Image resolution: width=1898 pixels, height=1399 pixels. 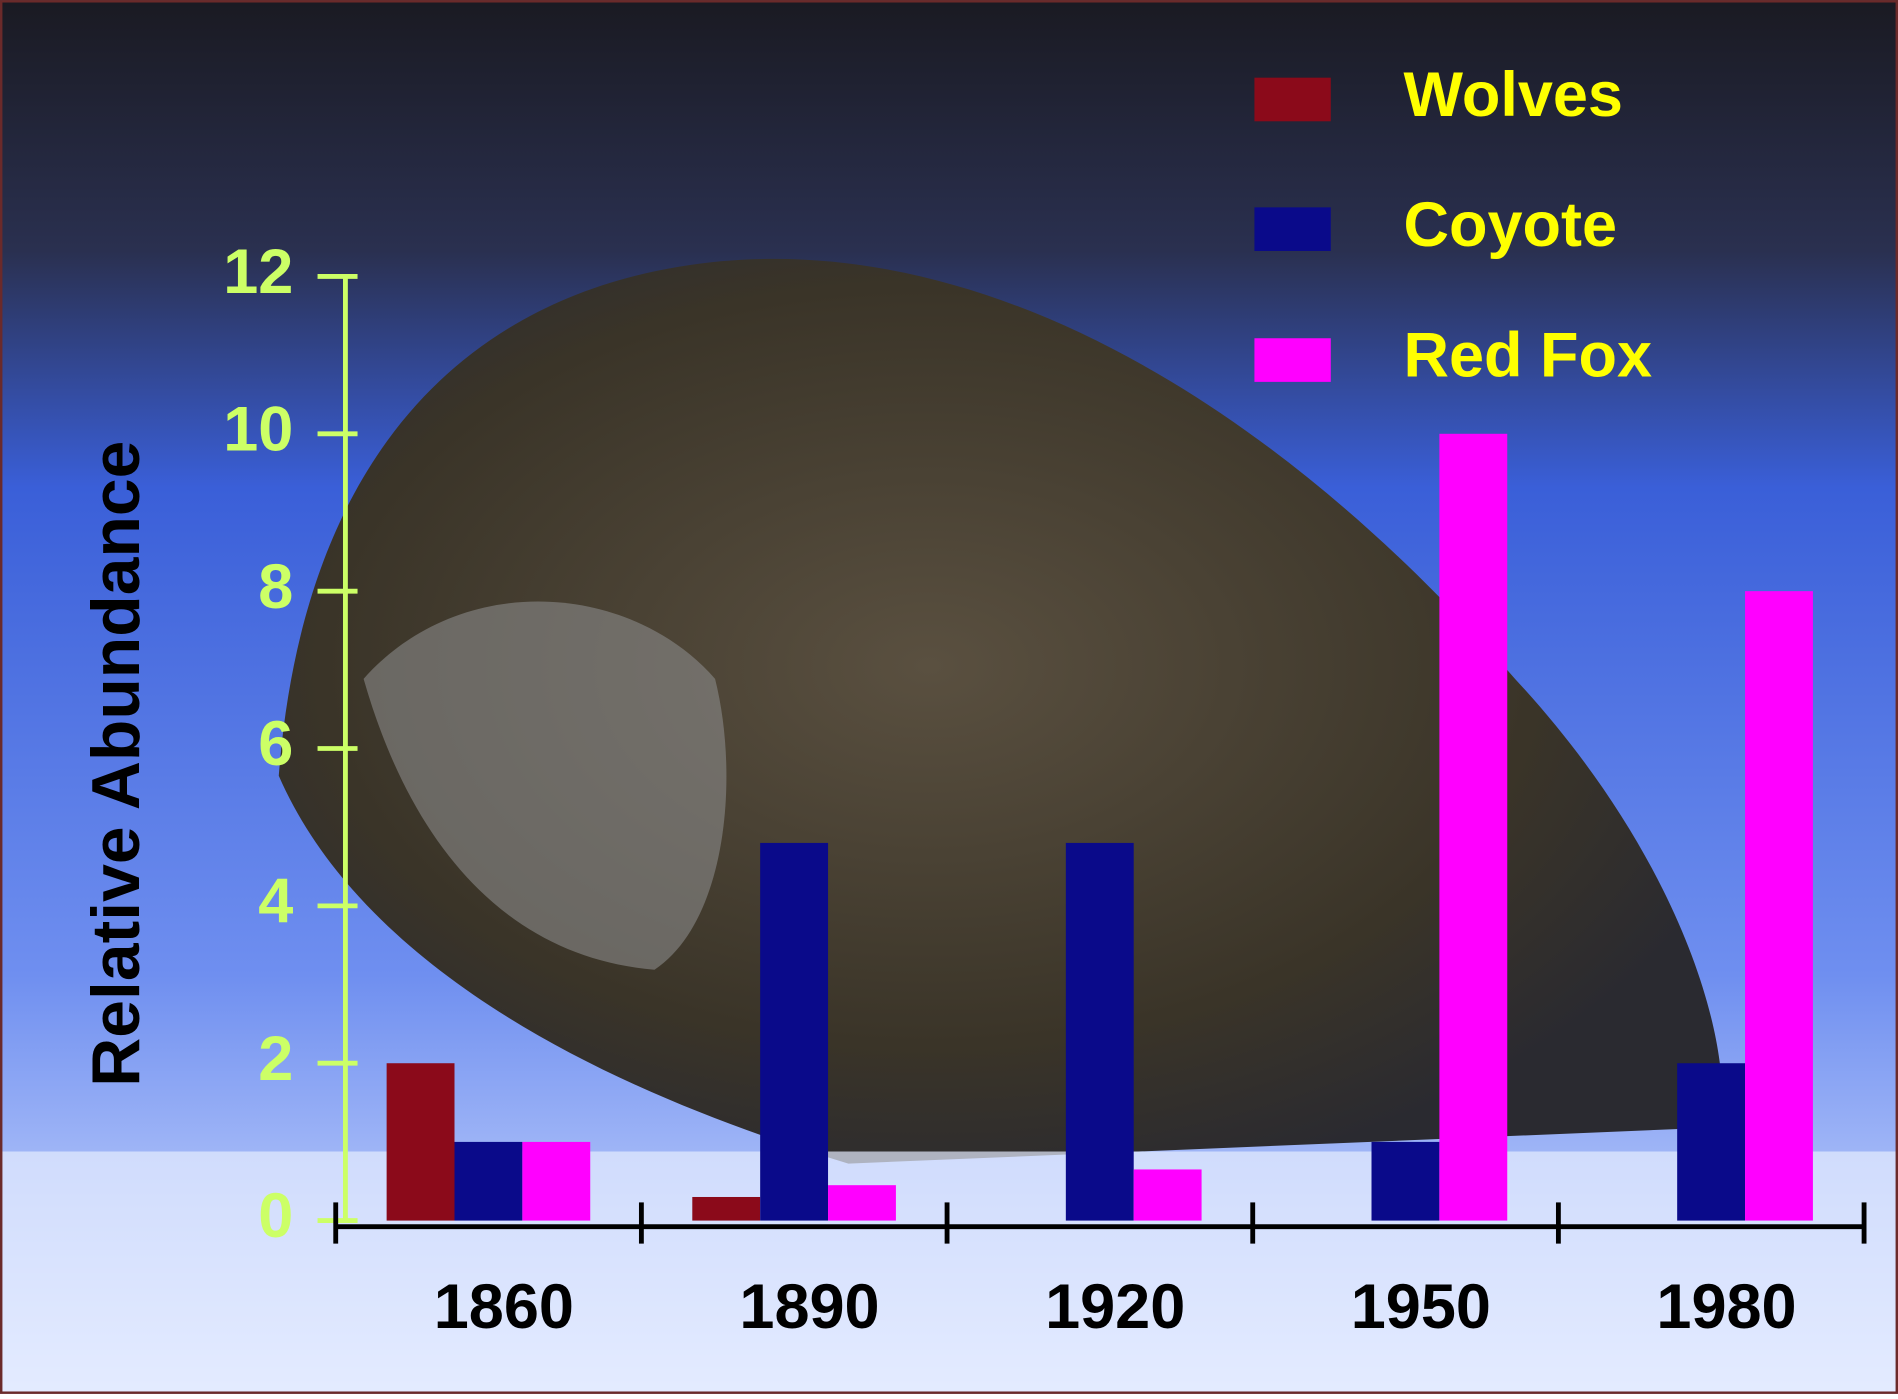 What do you see at coordinates (1115, 1307) in the screenshot?
I see `x-tick-label: 1920` at bounding box center [1115, 1307].